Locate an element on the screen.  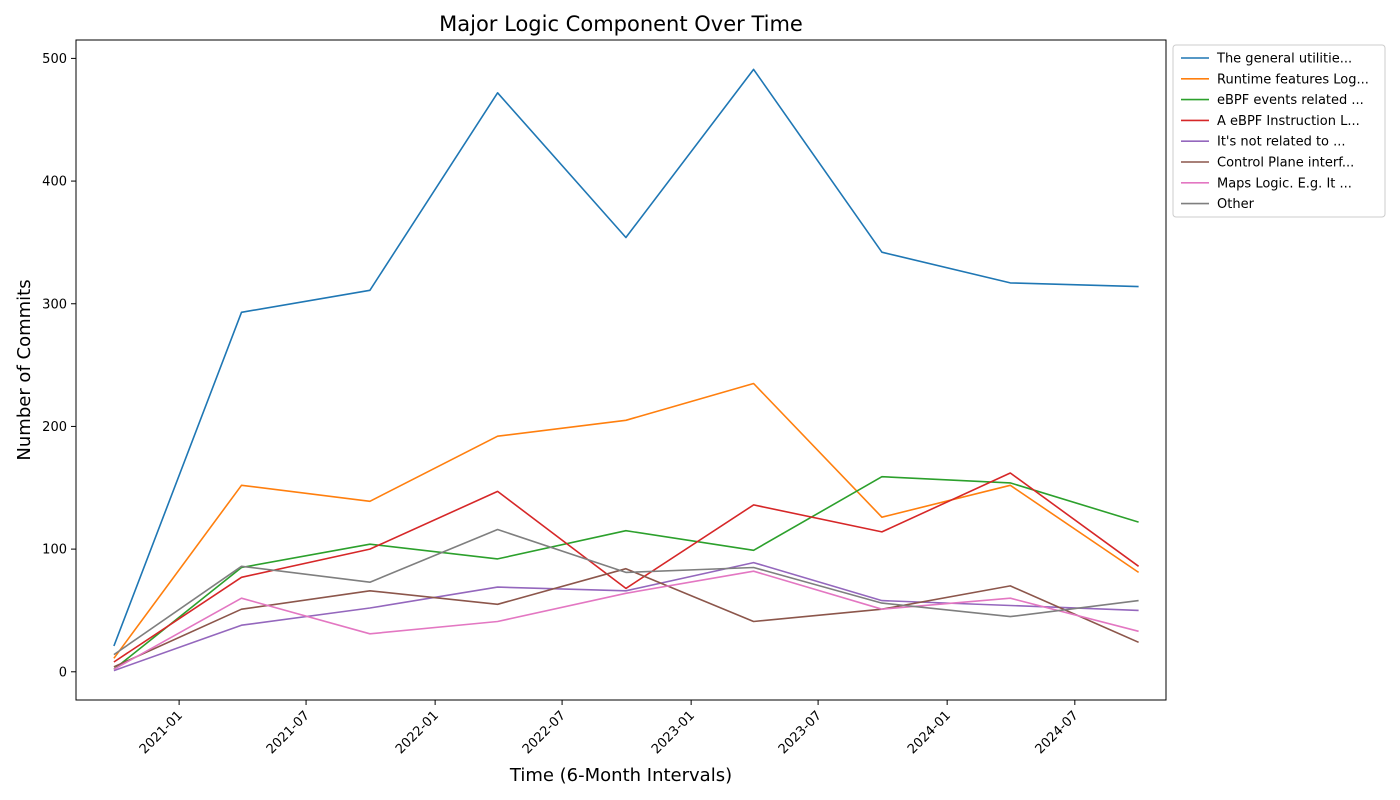
x-tick-label: 2022-01 is located at coordinates (417, 732).